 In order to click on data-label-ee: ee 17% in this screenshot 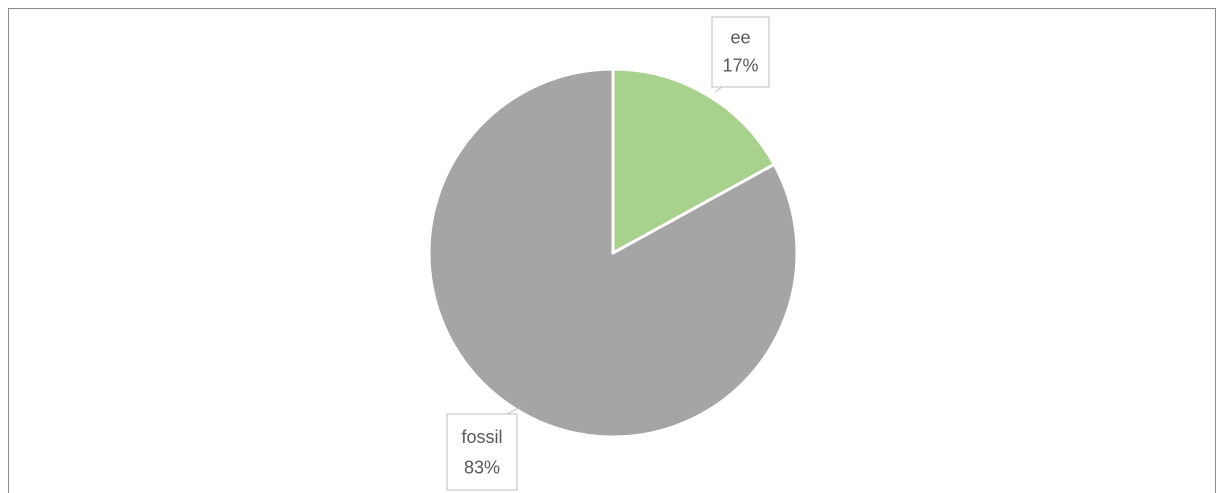, I will do `click(740, 54)`.